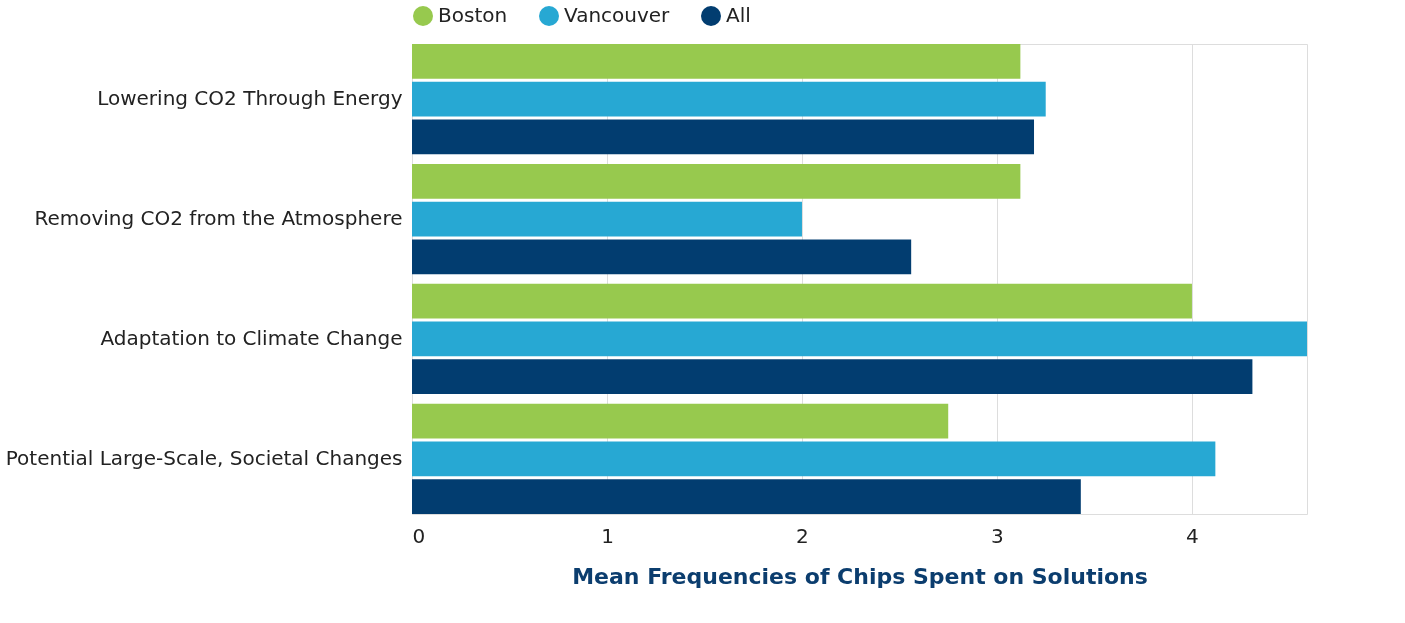  What do you see at coordinates (860, 576) in the screenshot?
I see `x-axis-title: Mean Frequencies of Chips Spent on Solutions` at bounding box center [860, 576].